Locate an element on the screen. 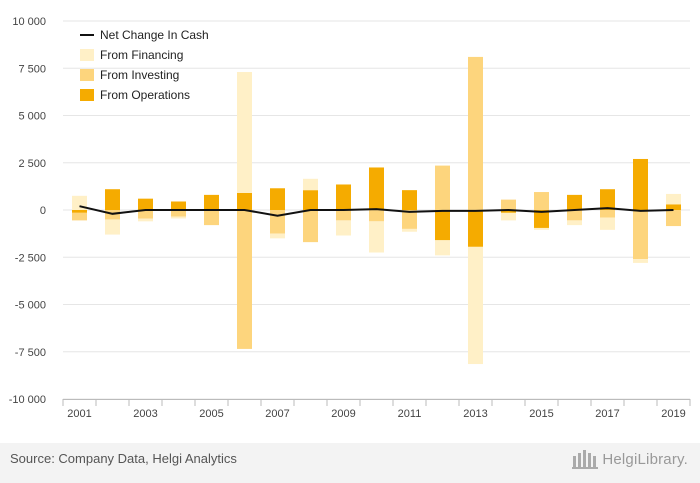 Image resolution: width=700 pixels, height=483 pixels. x-tick-label: 2017 is located at coordinates (607, 414).